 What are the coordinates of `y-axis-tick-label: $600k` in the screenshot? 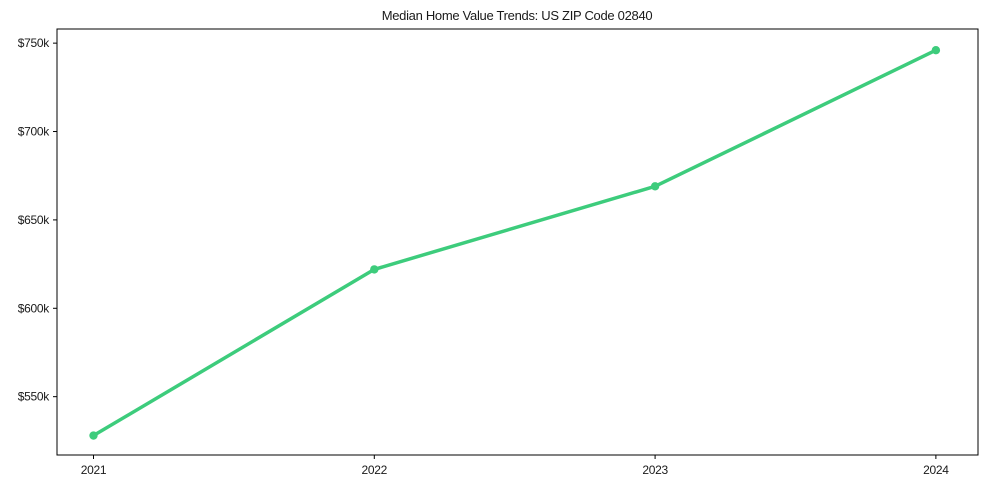 It's located at (34, 308).